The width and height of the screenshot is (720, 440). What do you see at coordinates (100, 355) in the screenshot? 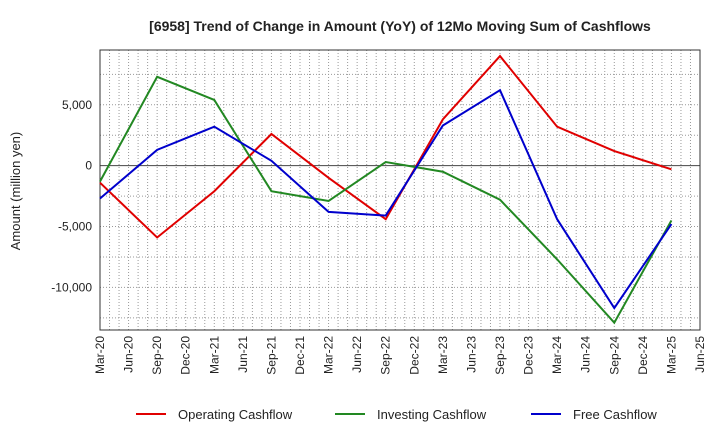
I see `x-tick-label: Mar-20` at bounding box center [100, 355].